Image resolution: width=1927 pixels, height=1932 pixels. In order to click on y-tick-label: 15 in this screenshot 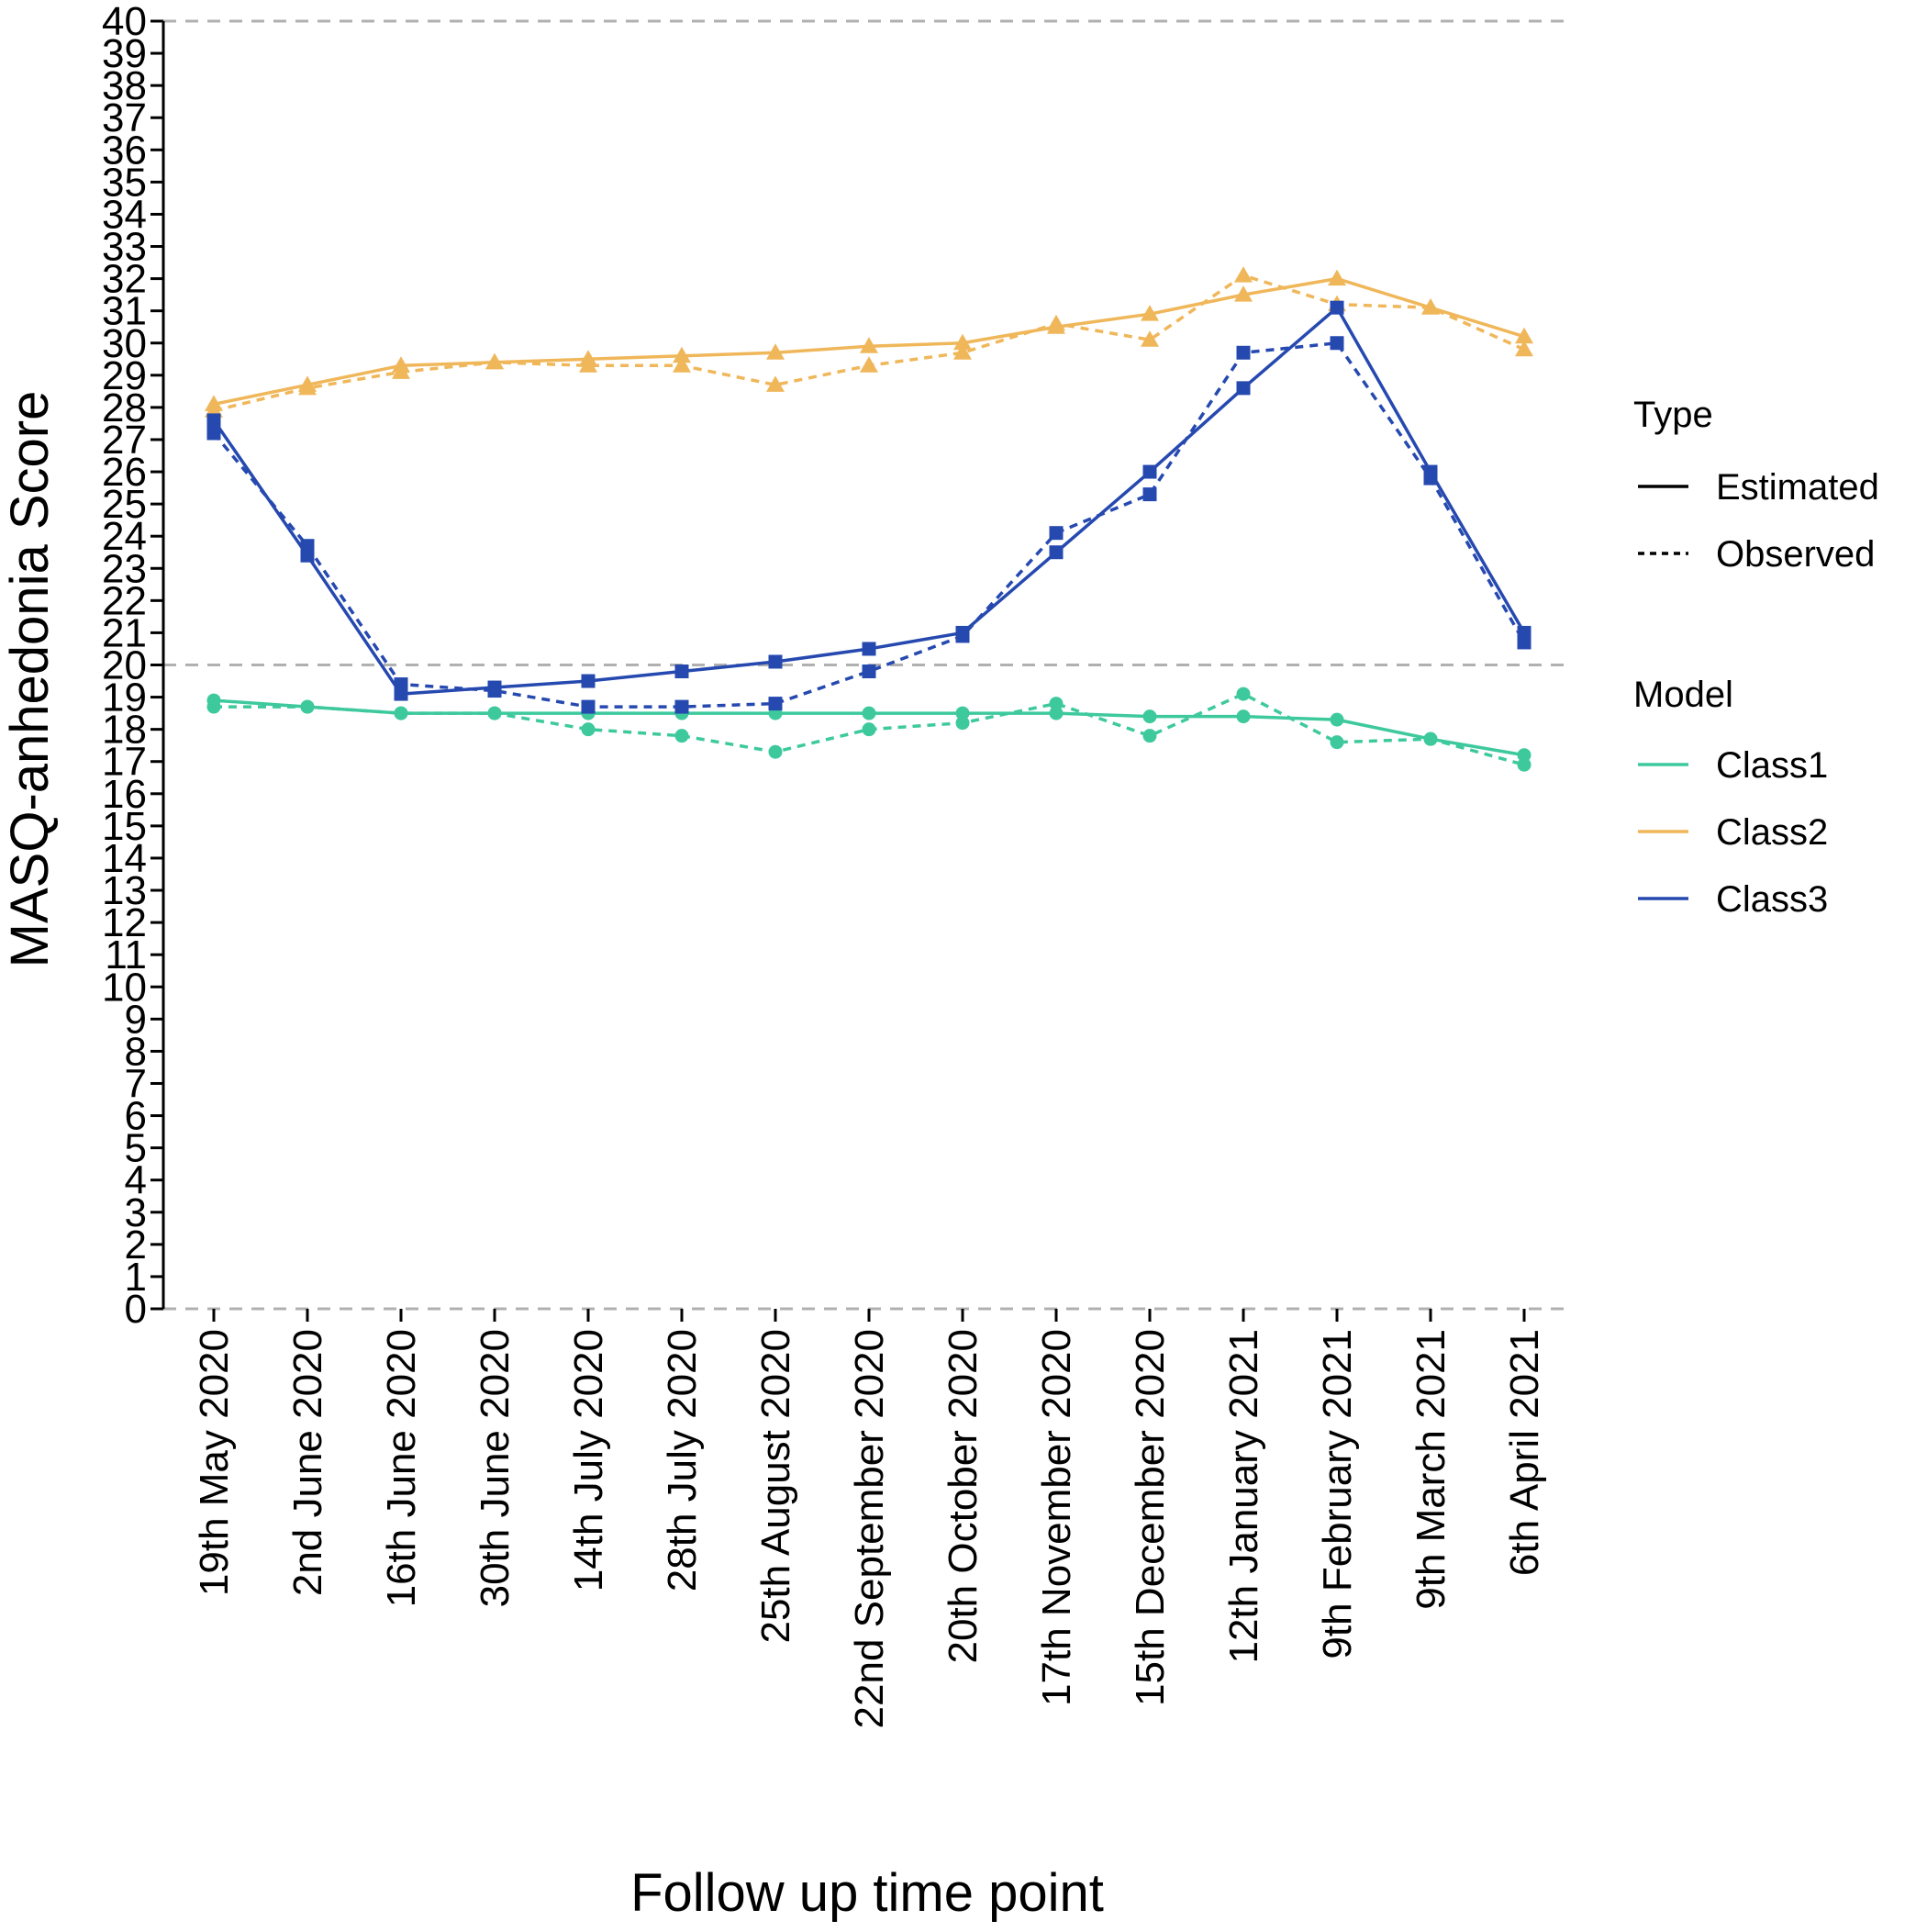, I will do `click(124, 826)`.